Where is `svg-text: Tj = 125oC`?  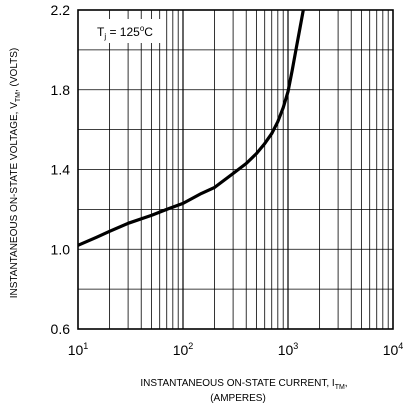
svg-text: Tj = 125oC is located at coordinates (125, 32).